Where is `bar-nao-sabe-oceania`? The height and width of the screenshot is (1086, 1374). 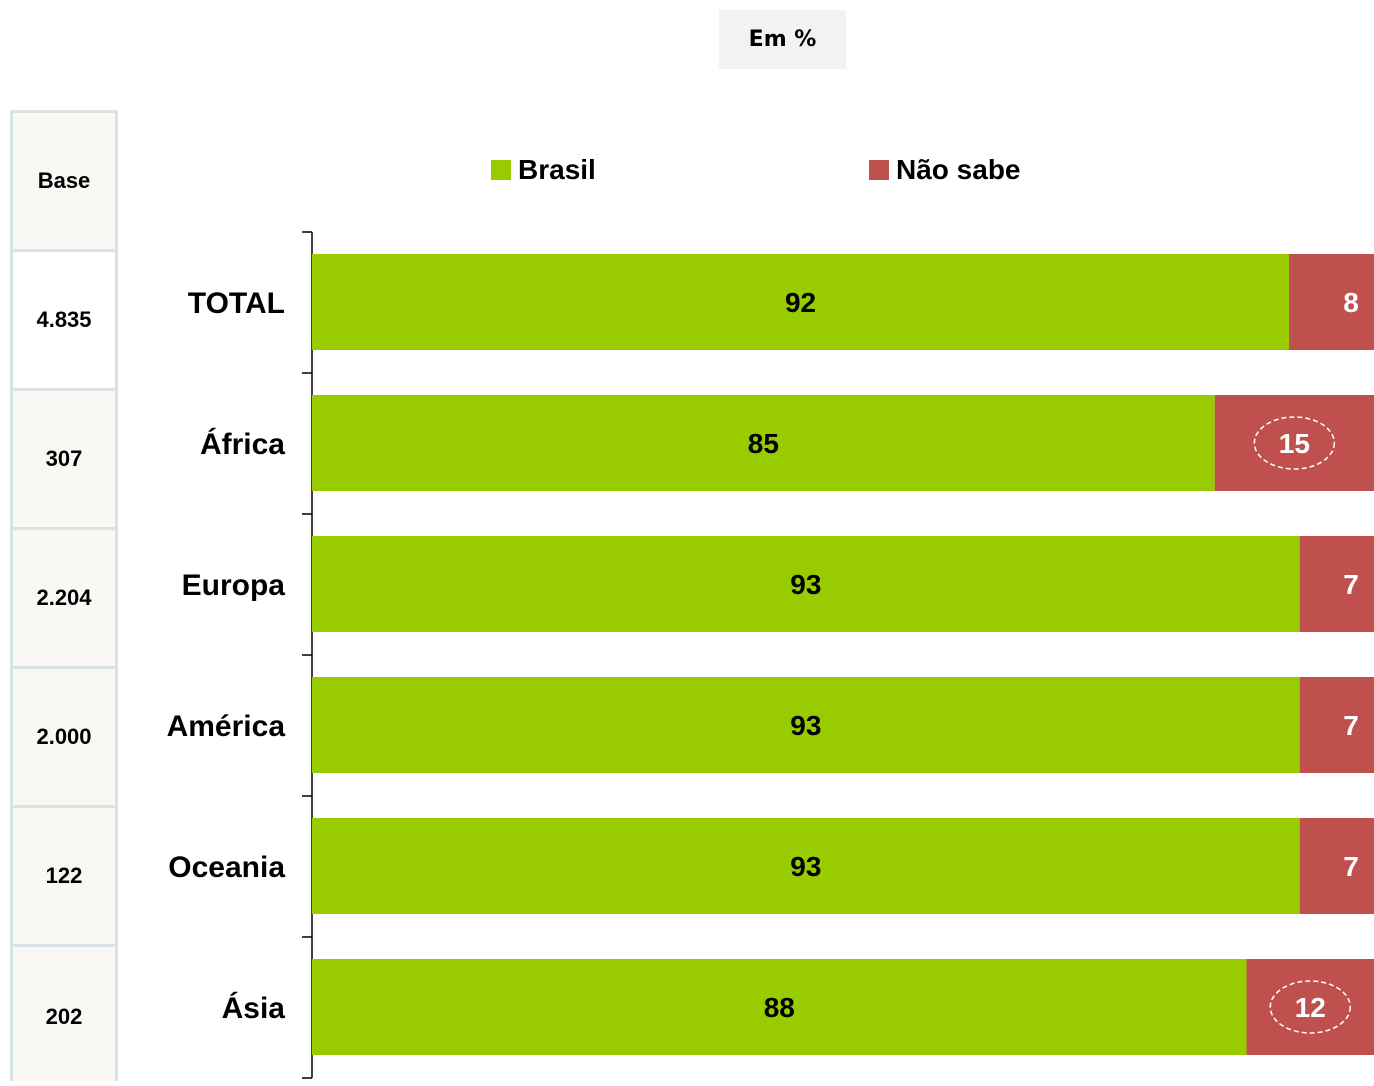 bar-nao-sabe-oceania is located at coordinates (1336, 866).